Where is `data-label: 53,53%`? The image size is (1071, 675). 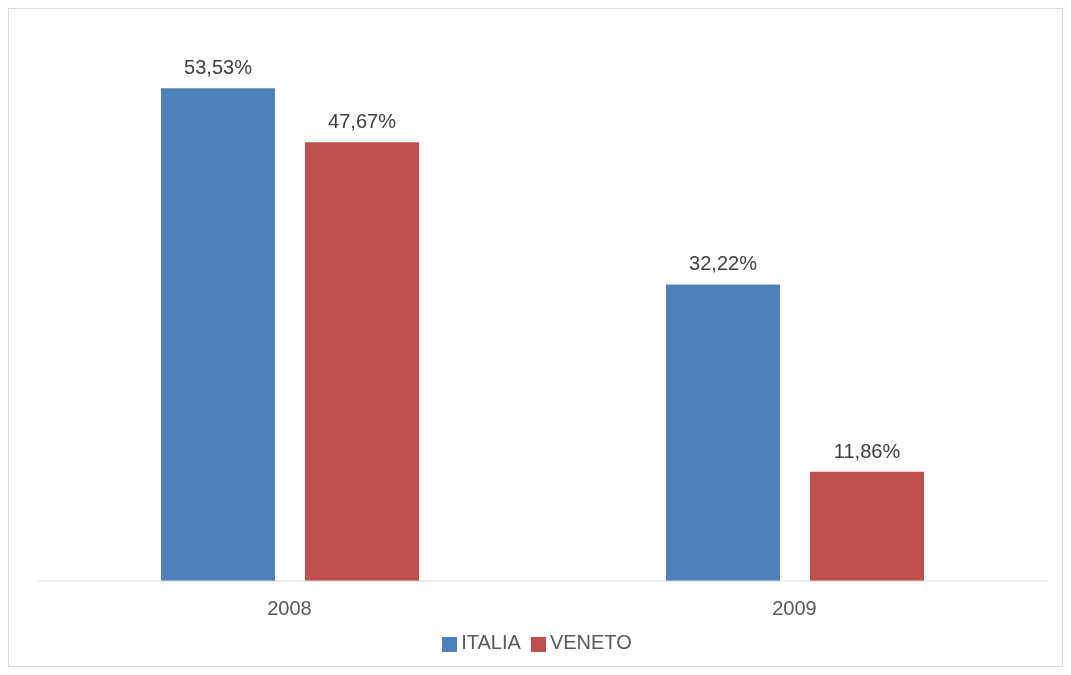
data-label: 53,53% is located at coordinates (218, 67).